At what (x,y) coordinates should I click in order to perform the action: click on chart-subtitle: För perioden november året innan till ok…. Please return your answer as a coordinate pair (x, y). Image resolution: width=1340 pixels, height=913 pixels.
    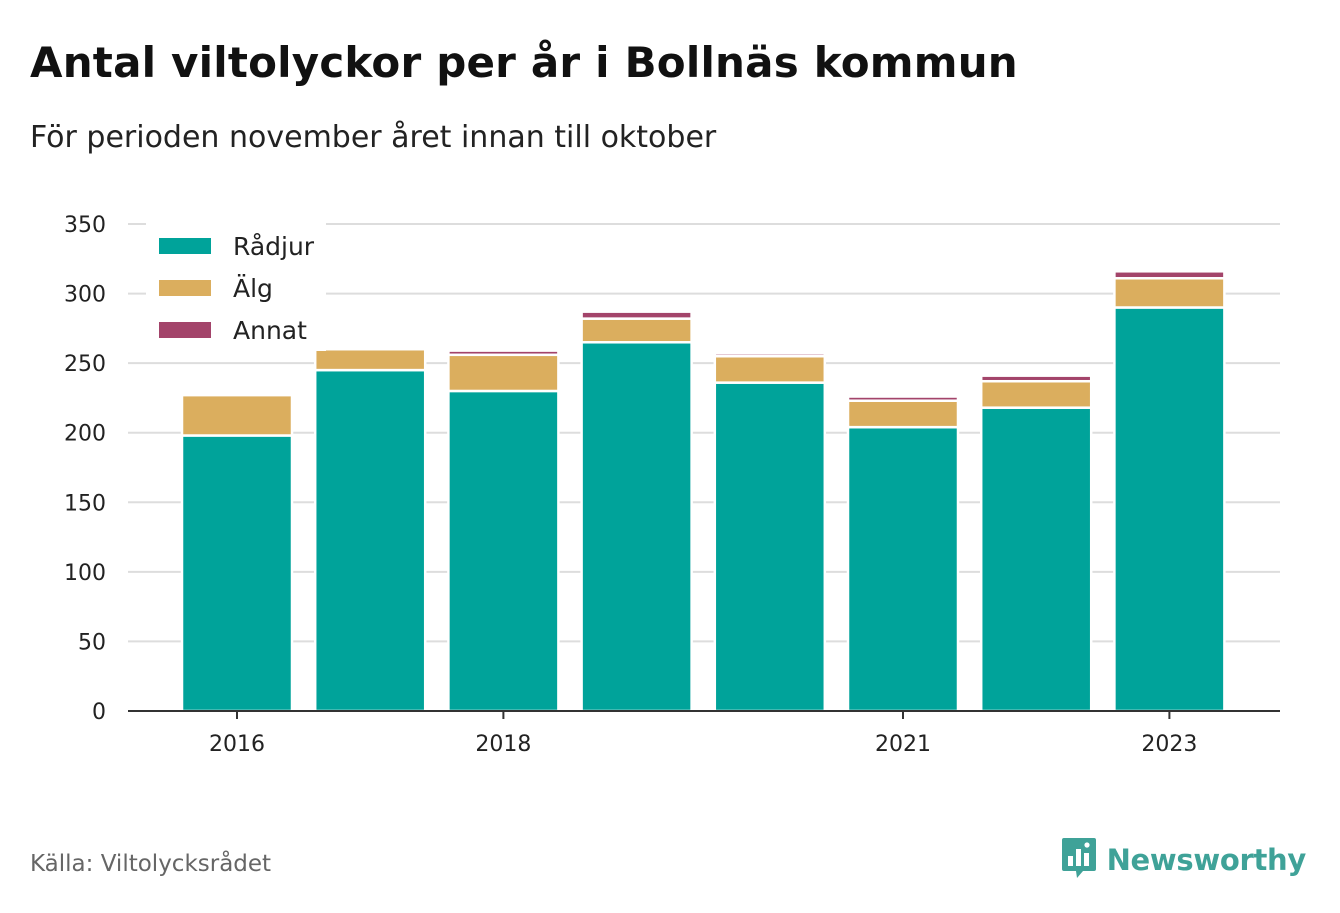
    Looking at the image, I should click on (373, 137).